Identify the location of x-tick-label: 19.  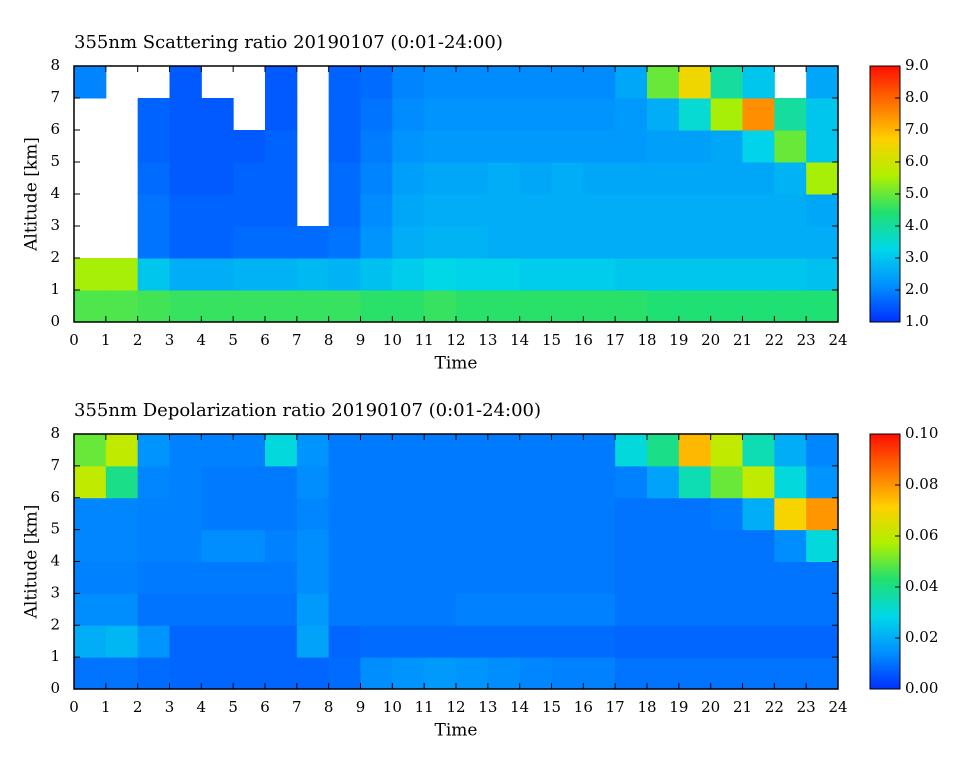
(678, 340).